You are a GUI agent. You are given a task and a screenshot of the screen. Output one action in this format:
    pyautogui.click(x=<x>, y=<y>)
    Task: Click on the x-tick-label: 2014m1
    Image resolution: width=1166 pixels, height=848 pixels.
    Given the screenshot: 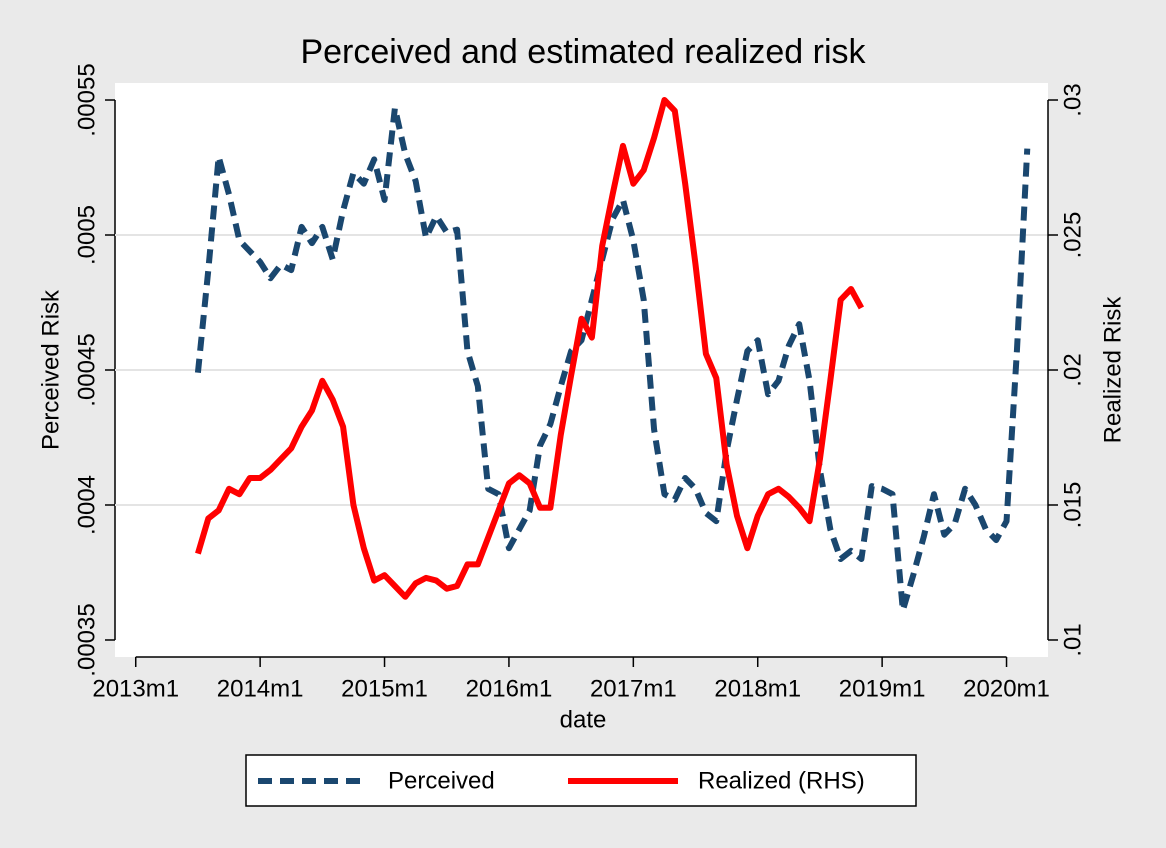 What is the action you would take?
    pyautogui.click(x=260, y=688)
    